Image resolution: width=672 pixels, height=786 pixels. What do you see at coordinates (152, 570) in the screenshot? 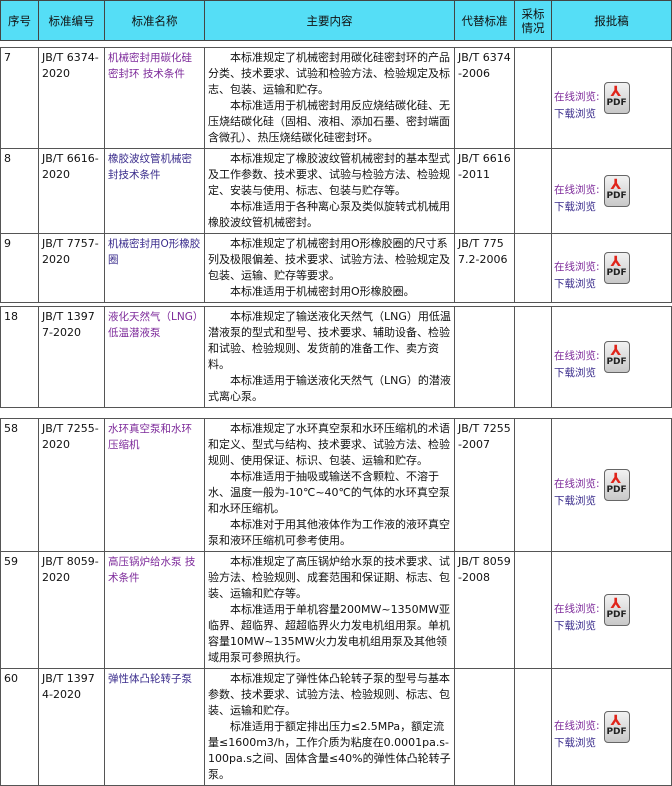
I see `standard-name-link: 高压锅炉给水泵 技术条件` at bounding box center [152, 570].